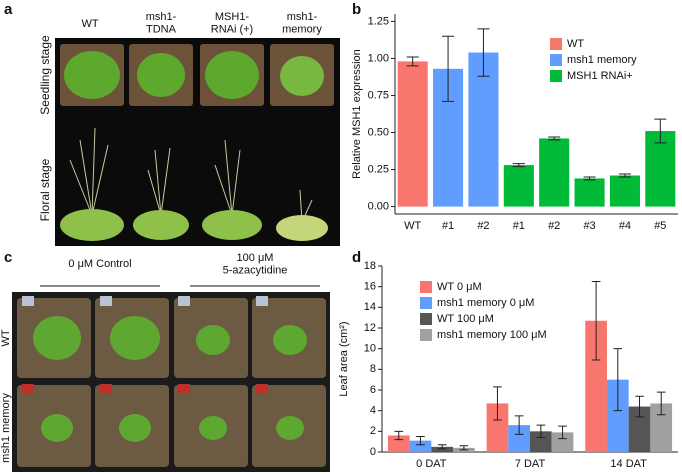 This screenshot has height=474, width=682. What do you see at coordinates (357, 114) in the screenshot?
I see `y-axis-label: Relative MSH1 expression` at bounding box center [357, 114].